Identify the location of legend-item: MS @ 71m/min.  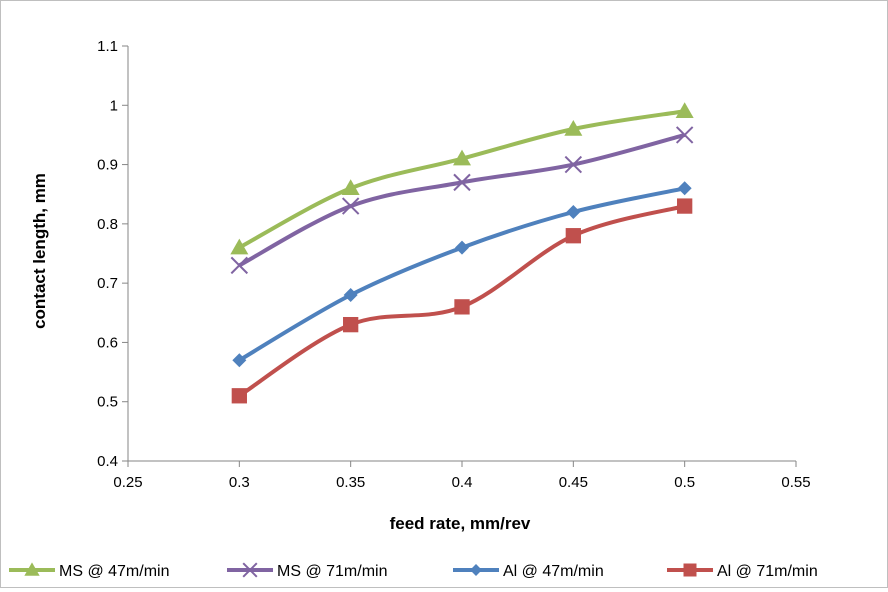
(307, 571).